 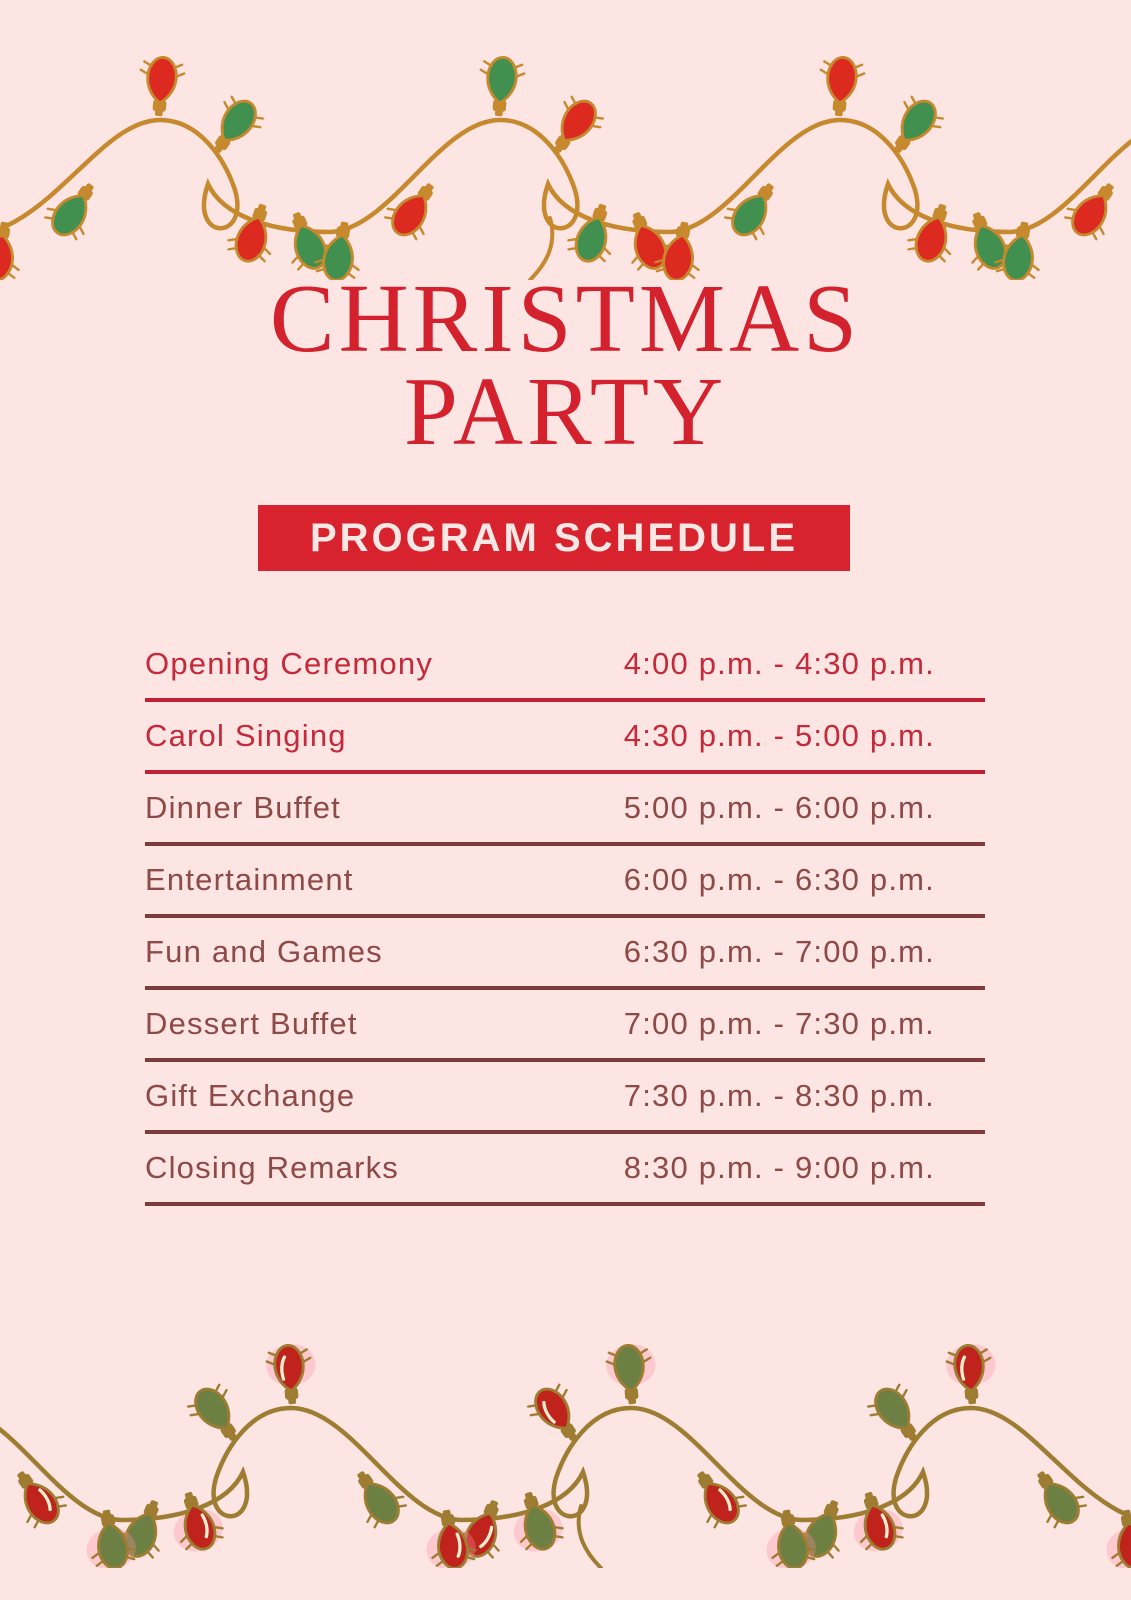 What do you see at coordinates (272, 1167) in the screenshot?
I see `schedule-activity: Closing Remarks` at bounding box center [272, 1167].